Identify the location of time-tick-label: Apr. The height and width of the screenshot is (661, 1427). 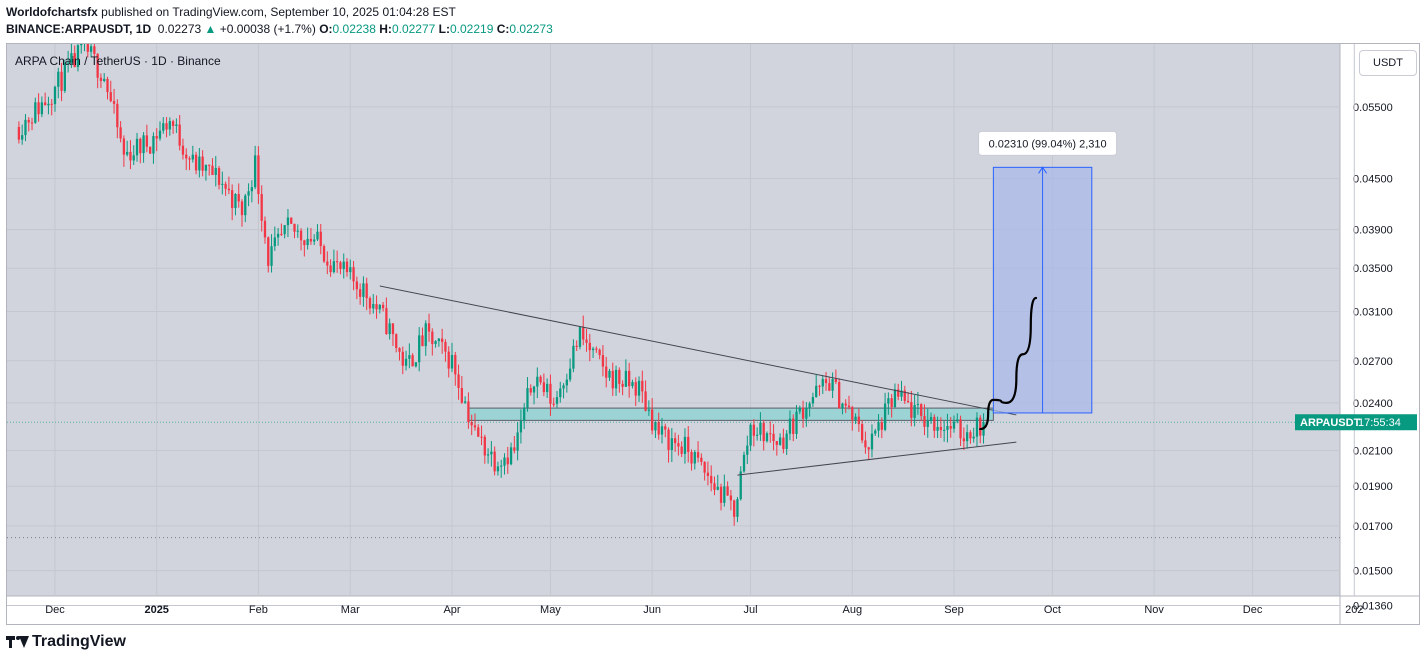
(451, 610).